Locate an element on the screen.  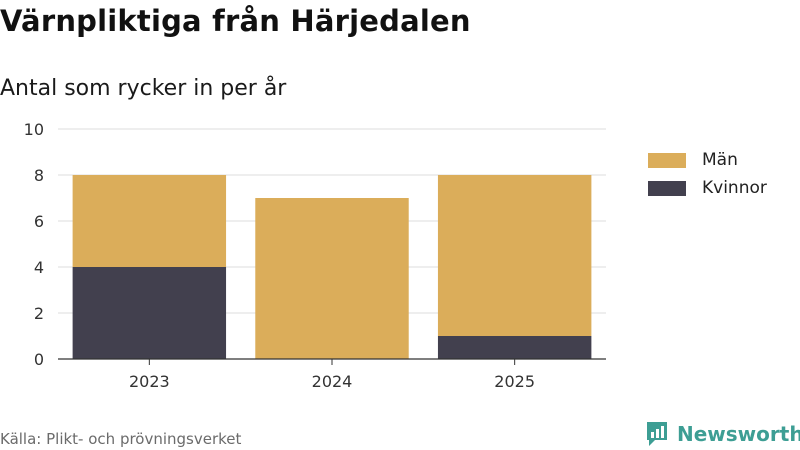
legend-item-man: Män is located at coordinates (707, 160).